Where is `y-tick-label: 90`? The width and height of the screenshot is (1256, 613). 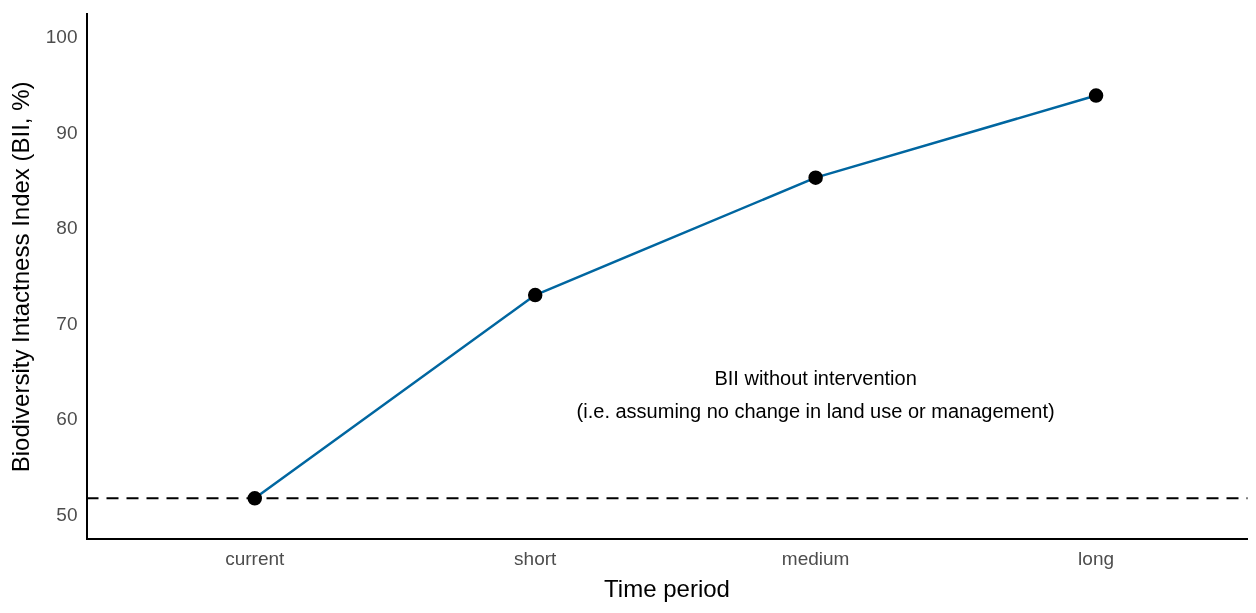
y-tick-label: 90 is located at coordinates (67, 132).